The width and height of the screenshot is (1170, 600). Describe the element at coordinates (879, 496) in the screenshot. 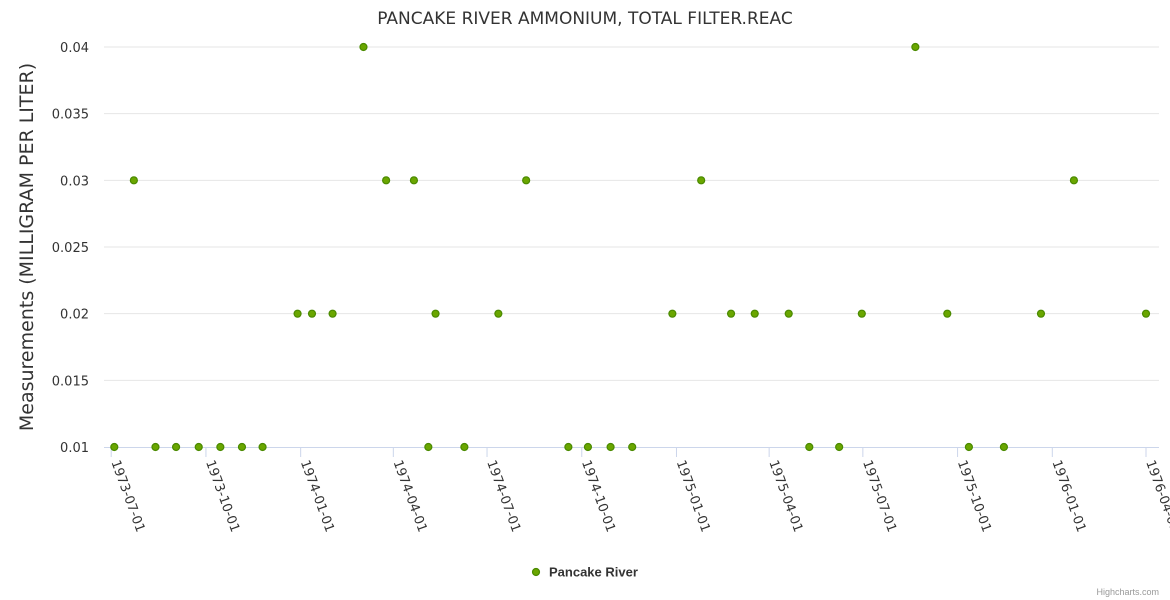

I see `x-tick-label: 1975-07-01` at that location.